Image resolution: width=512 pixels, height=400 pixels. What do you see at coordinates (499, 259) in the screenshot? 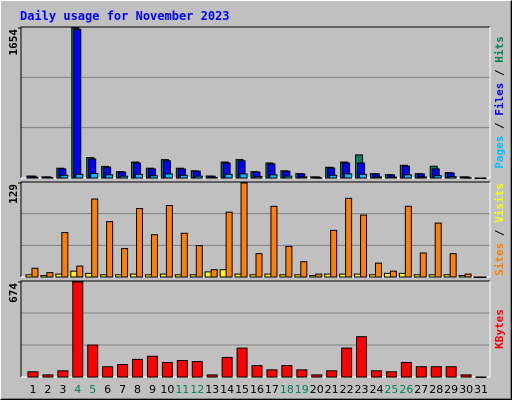
I see `legend-entry: Sites` at bounding box center [499, 259].